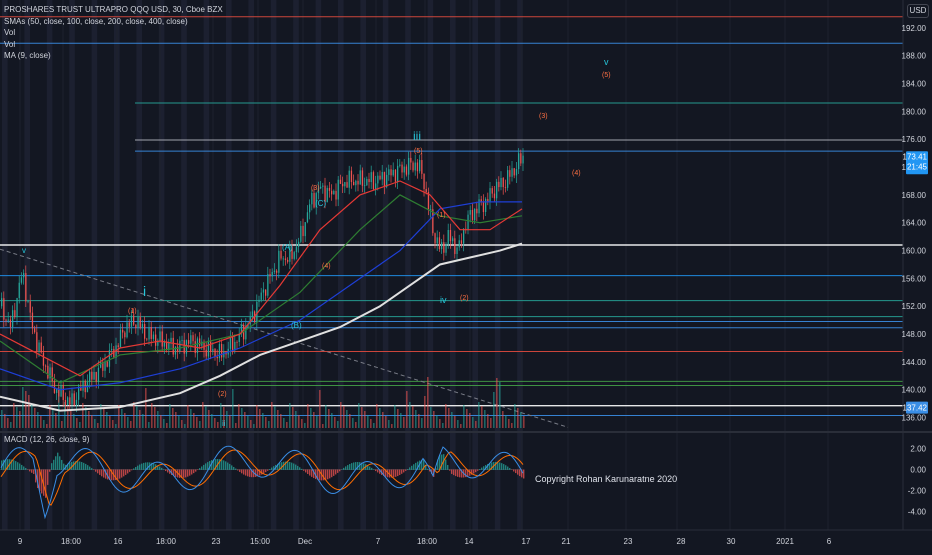 This screenshot has height=555, width=932. I want to click on time-axis-tick: 21, so click(566, 541).